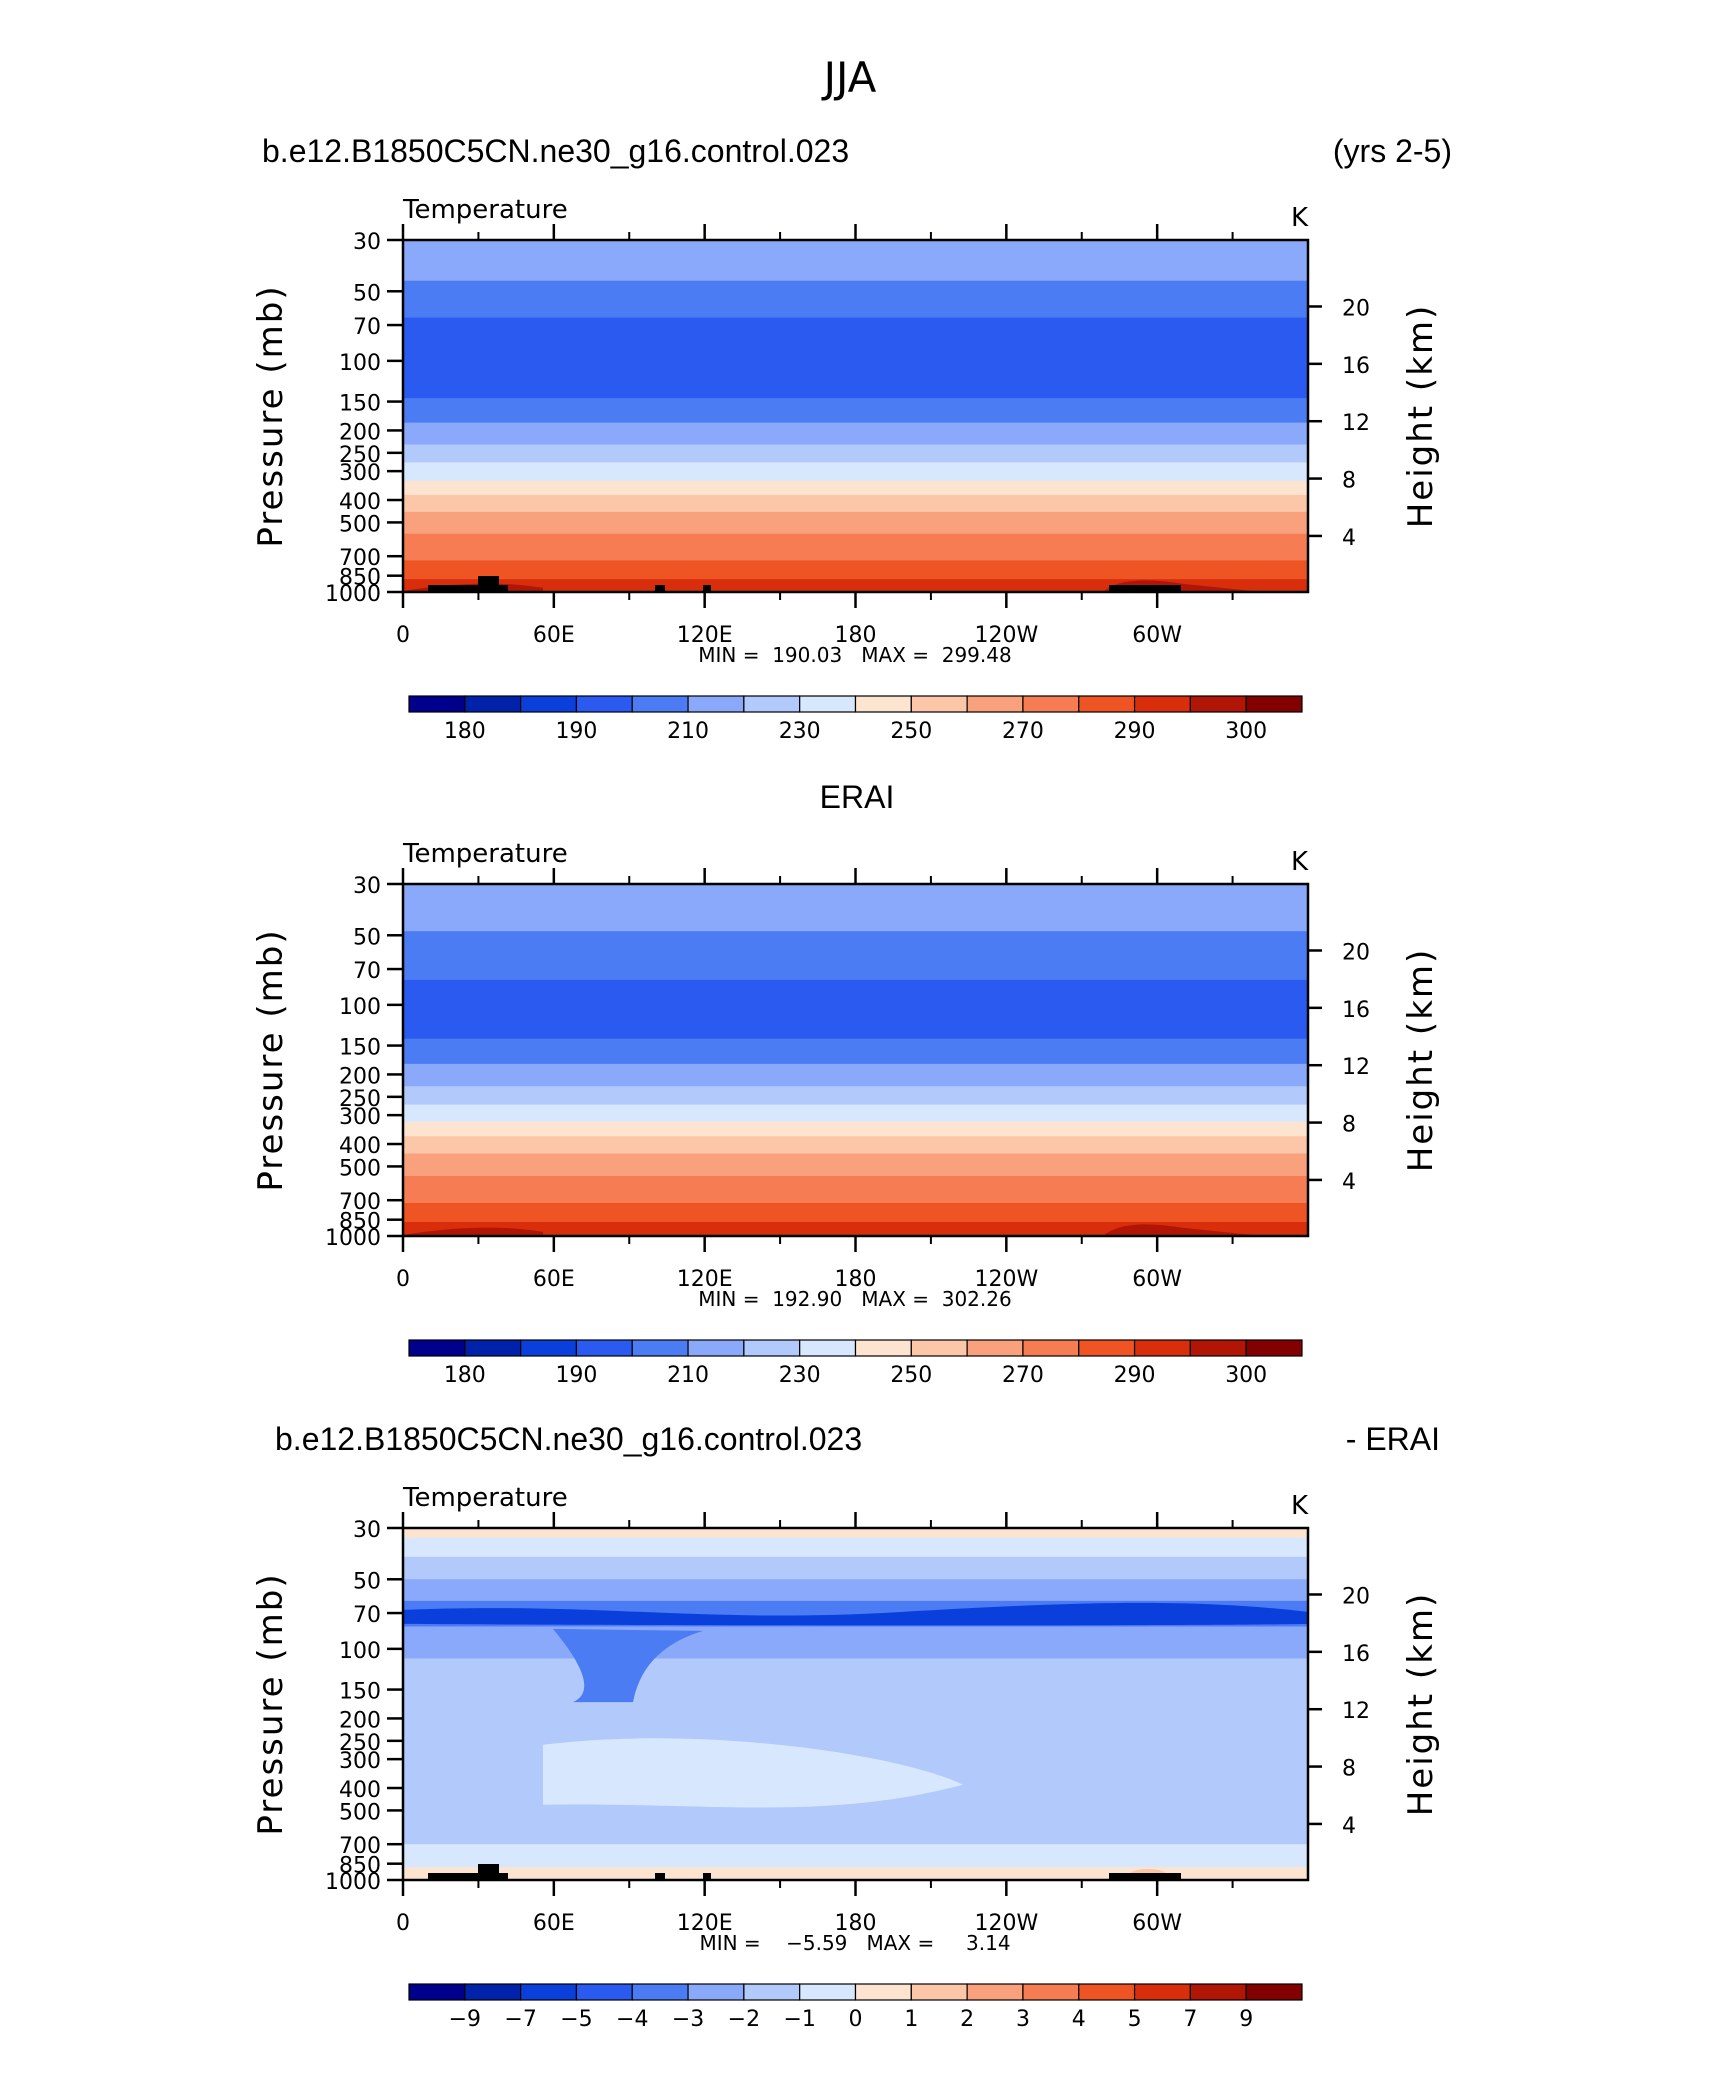  What do you see at coordinates (854, 1943) in the screenshot?
I see `min-max-label: MIN = −5.59 MAX = 3.14` at bounding box center [854, 1943].